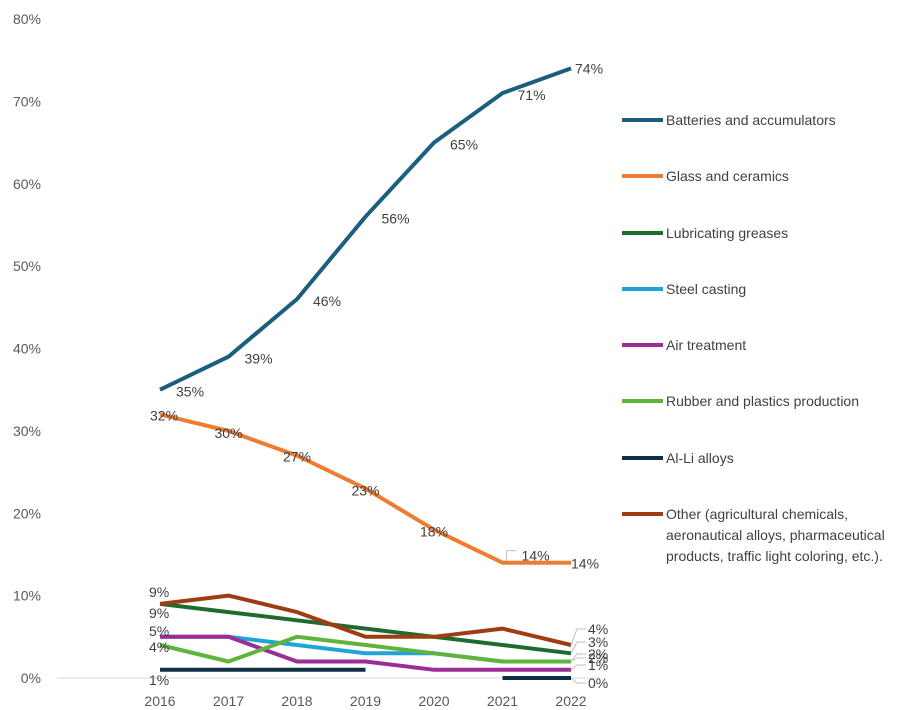  What do you see at coordinates (706, 289) in the screenshot?
I see `legend-label: Steel casting` at bounding box center [706, 289].